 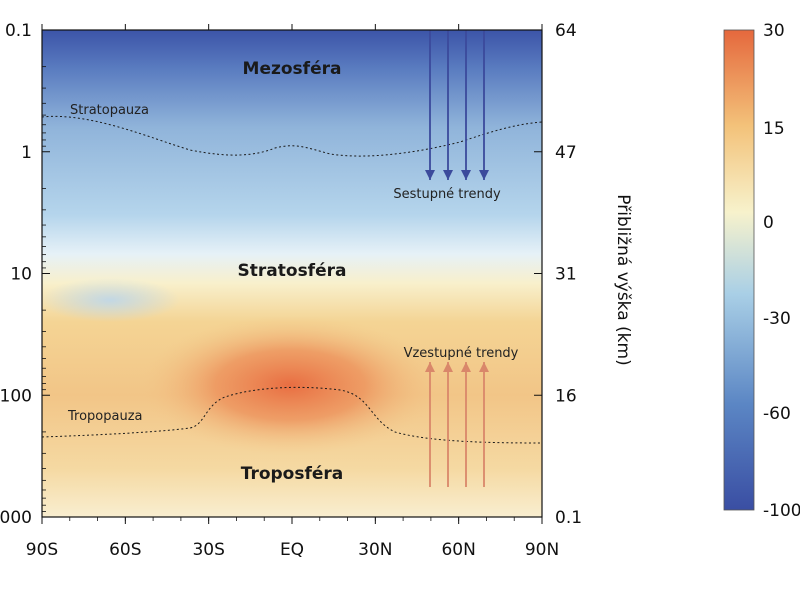 What do you see at coordinates (457, 105) in the screenshot?
I see `downward-trend-arrows` at bounding box center [457, 105].